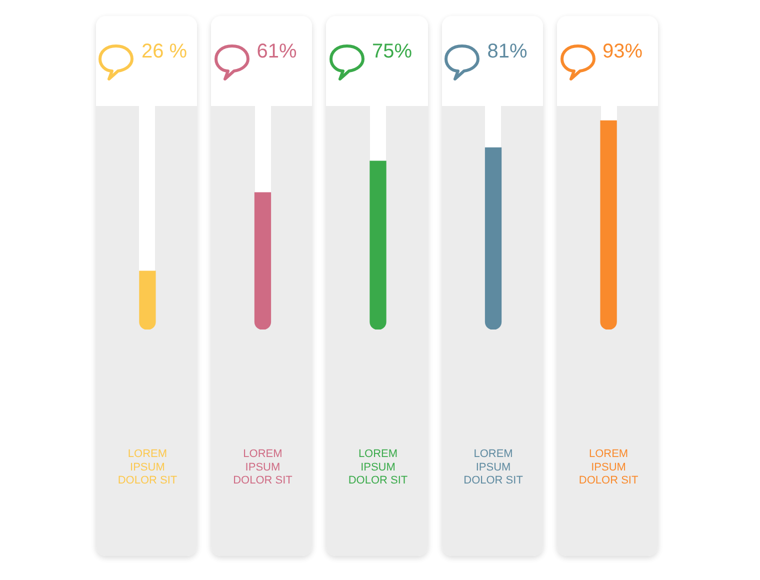 The width and height of the screenshot is (760, 580). Describe the element at coordinates (392, 51) in the screenshot. I see `data-label: 75%` at that location.